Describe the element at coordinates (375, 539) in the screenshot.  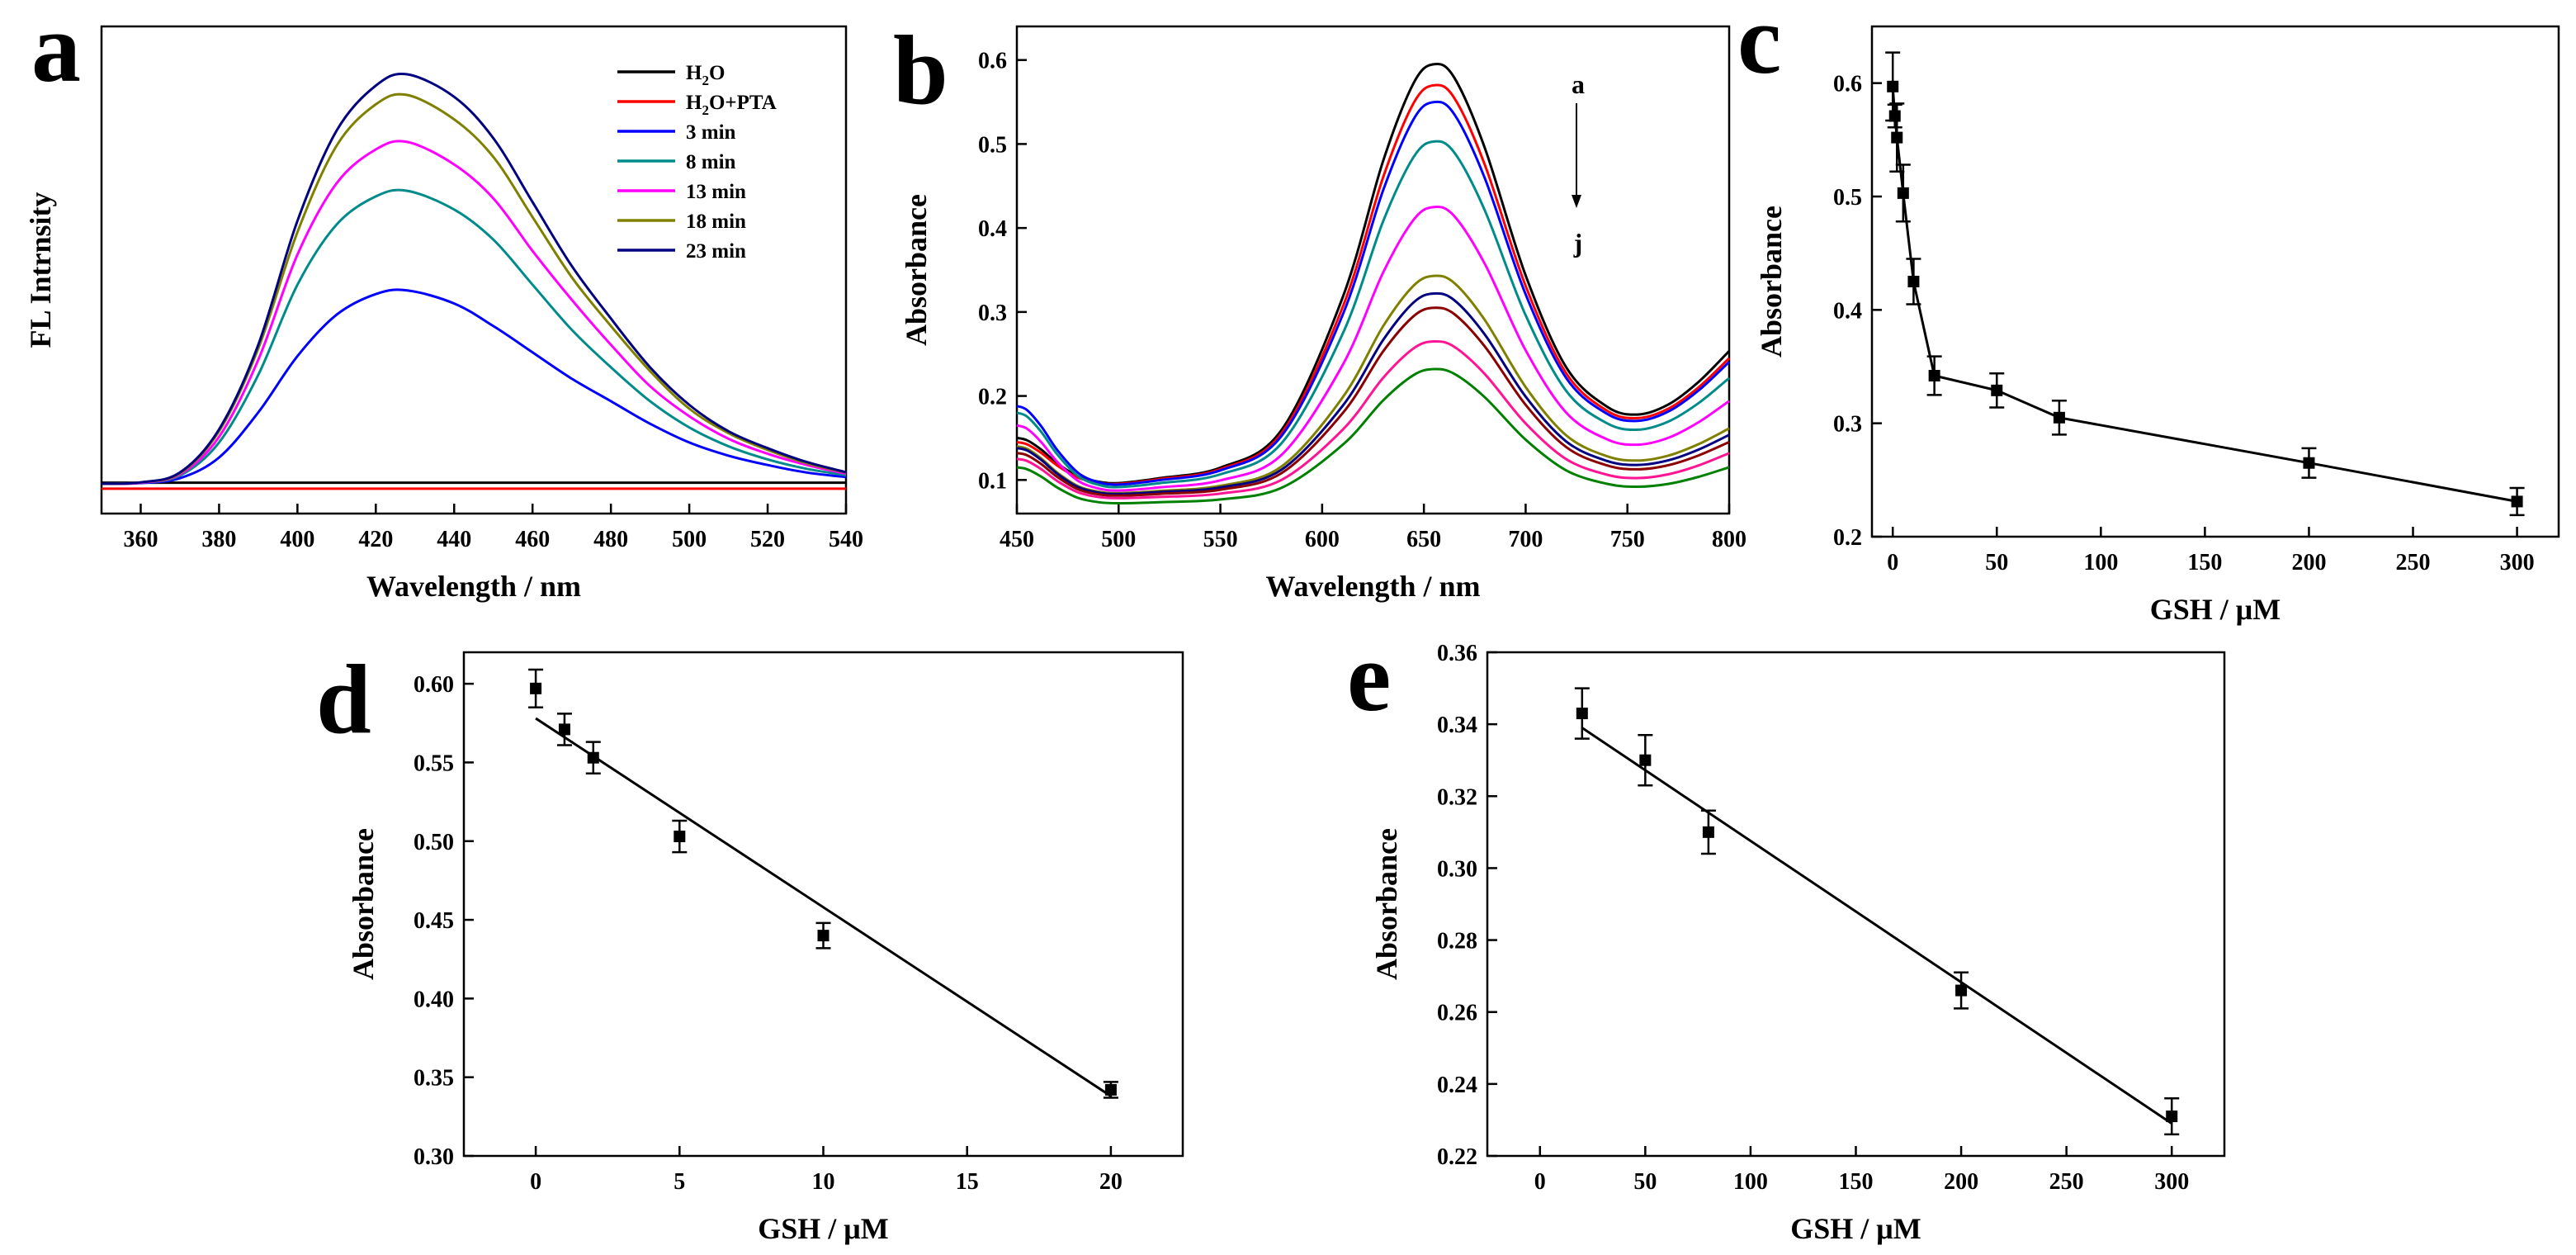
I see `x-tick-label: 420` at that location.